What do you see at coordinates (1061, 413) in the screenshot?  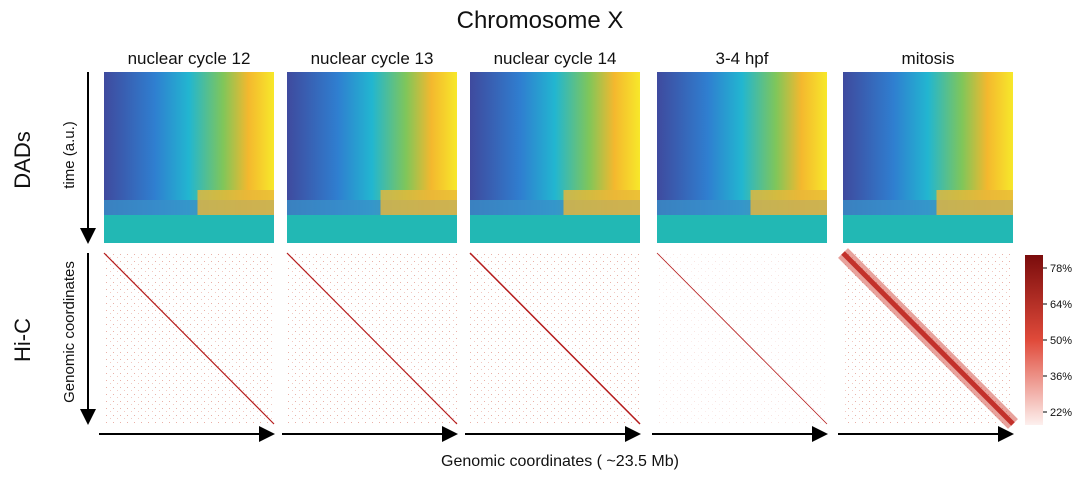 I see `colorbar-tick-label: 22%` at bounding box center [1061, 413].